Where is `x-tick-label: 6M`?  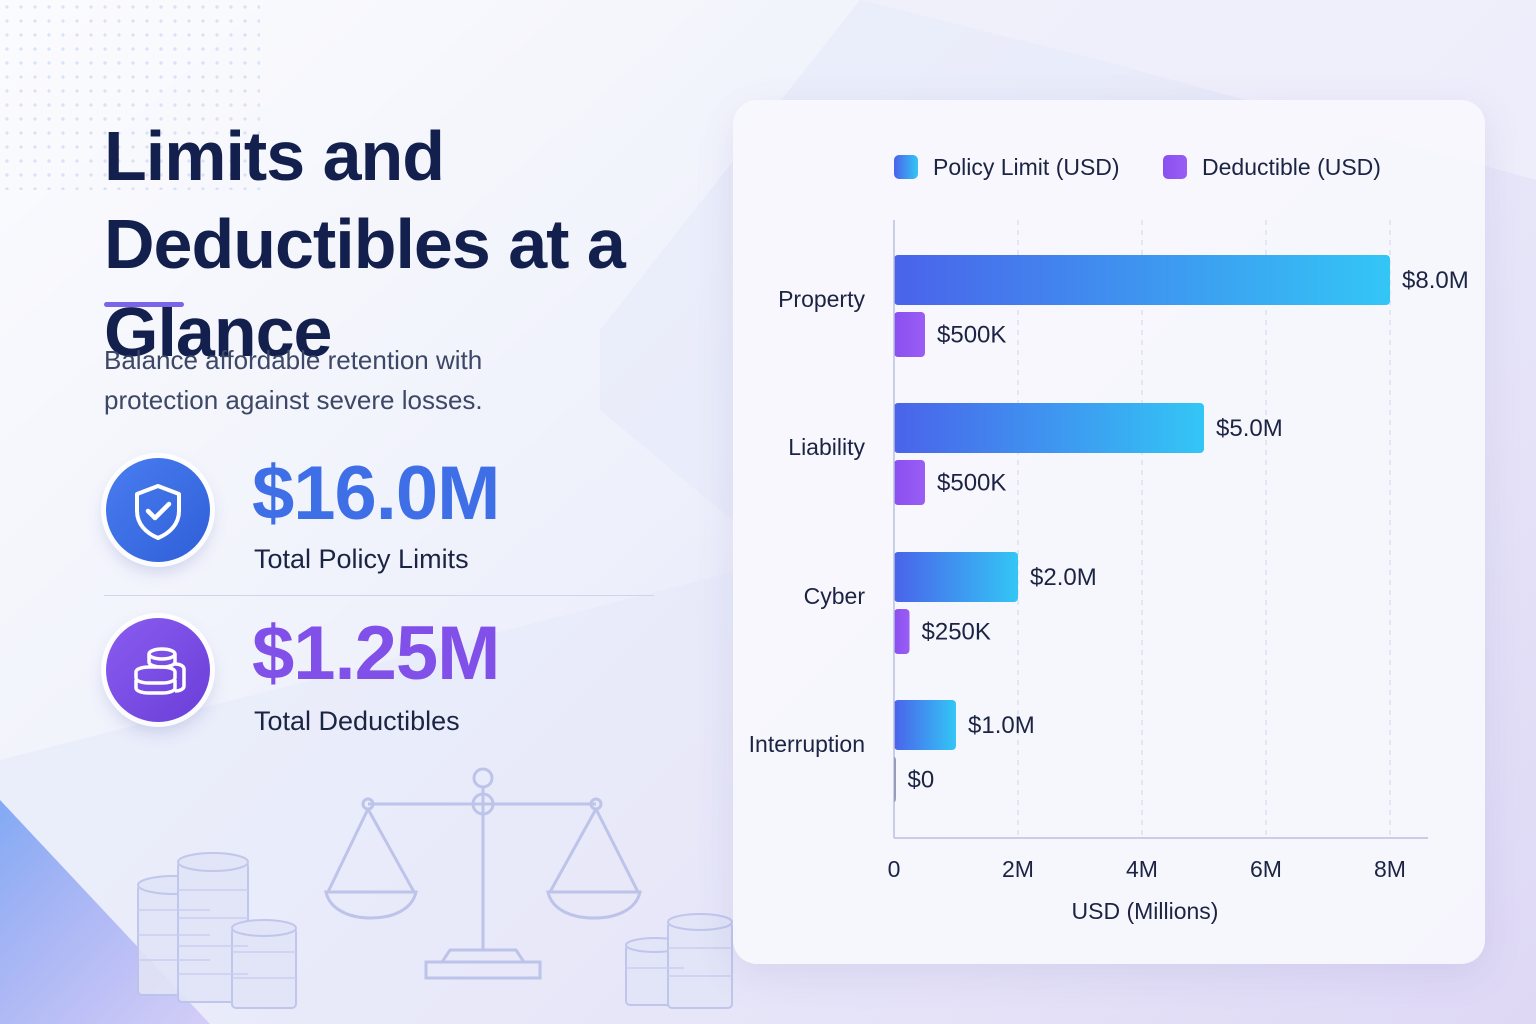 x-tick-label: 6M is located at coordinates (1266, 869).